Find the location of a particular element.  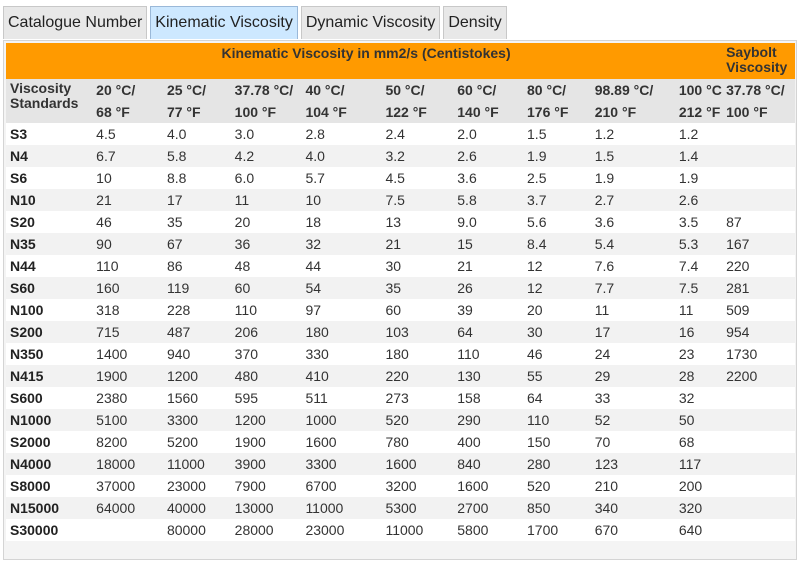

viscosity-value-cell: 3.0 is located at coordinates (266, 134).